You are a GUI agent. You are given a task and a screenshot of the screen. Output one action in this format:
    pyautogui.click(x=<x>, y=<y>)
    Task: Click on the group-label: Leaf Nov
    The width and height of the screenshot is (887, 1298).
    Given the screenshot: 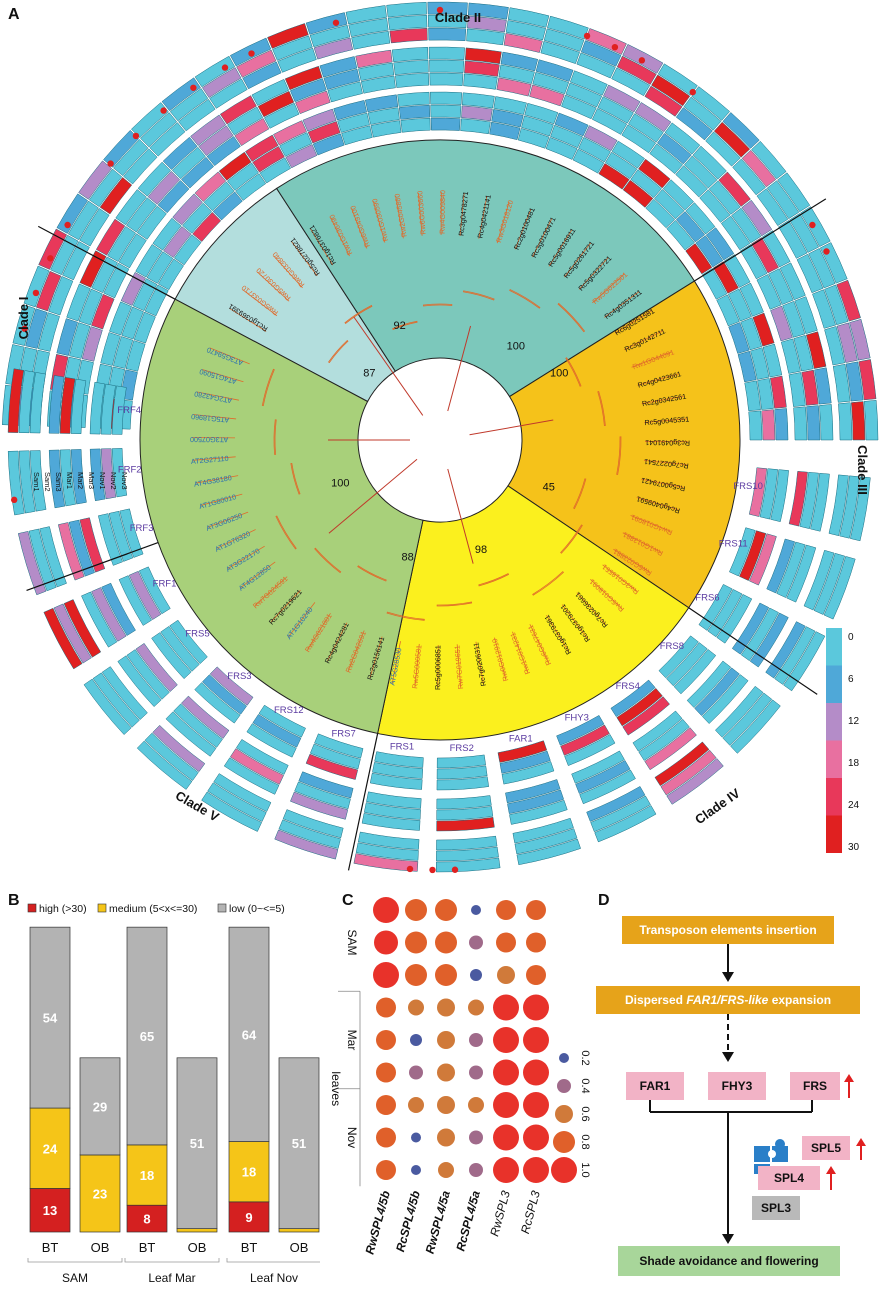 What is the action you would take?
    pyautogui.click(x=274, y=1278)
    